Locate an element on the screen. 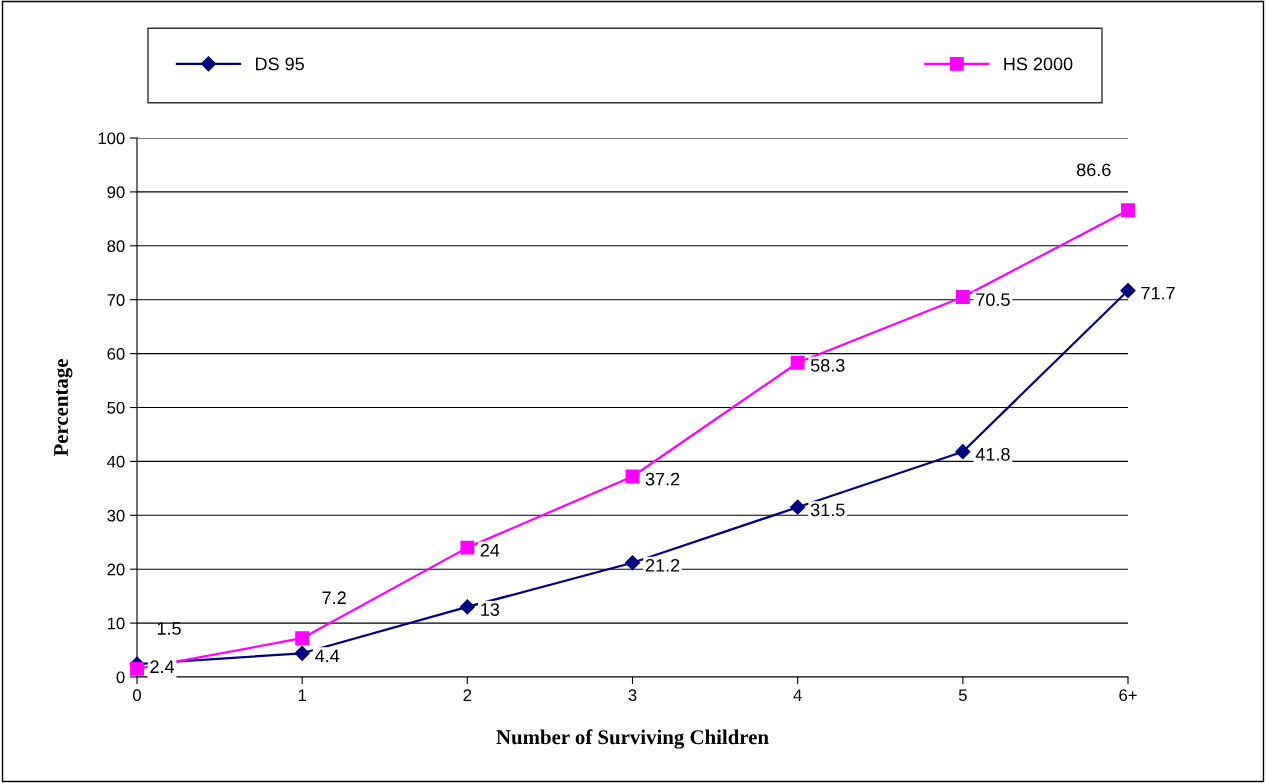 This screenshot has height=783, width=1266. data-label: 1.5 is located at coordinates (169, 628).